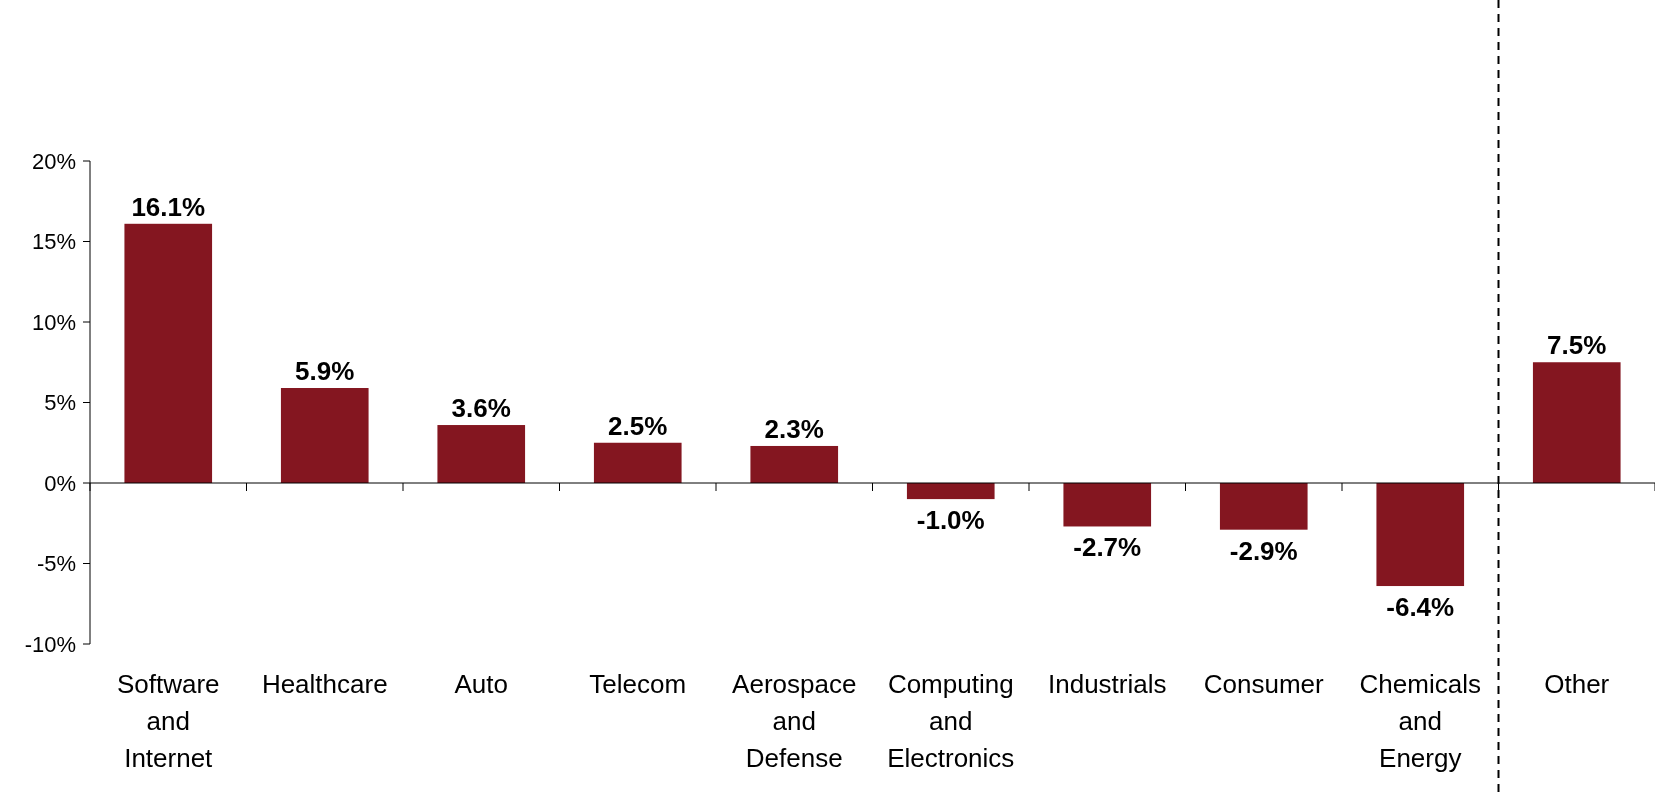 The width and height of the screenshot is (1655, 793). I want to click on x-tick-label: Computing and Electronics, so click(951, 721).